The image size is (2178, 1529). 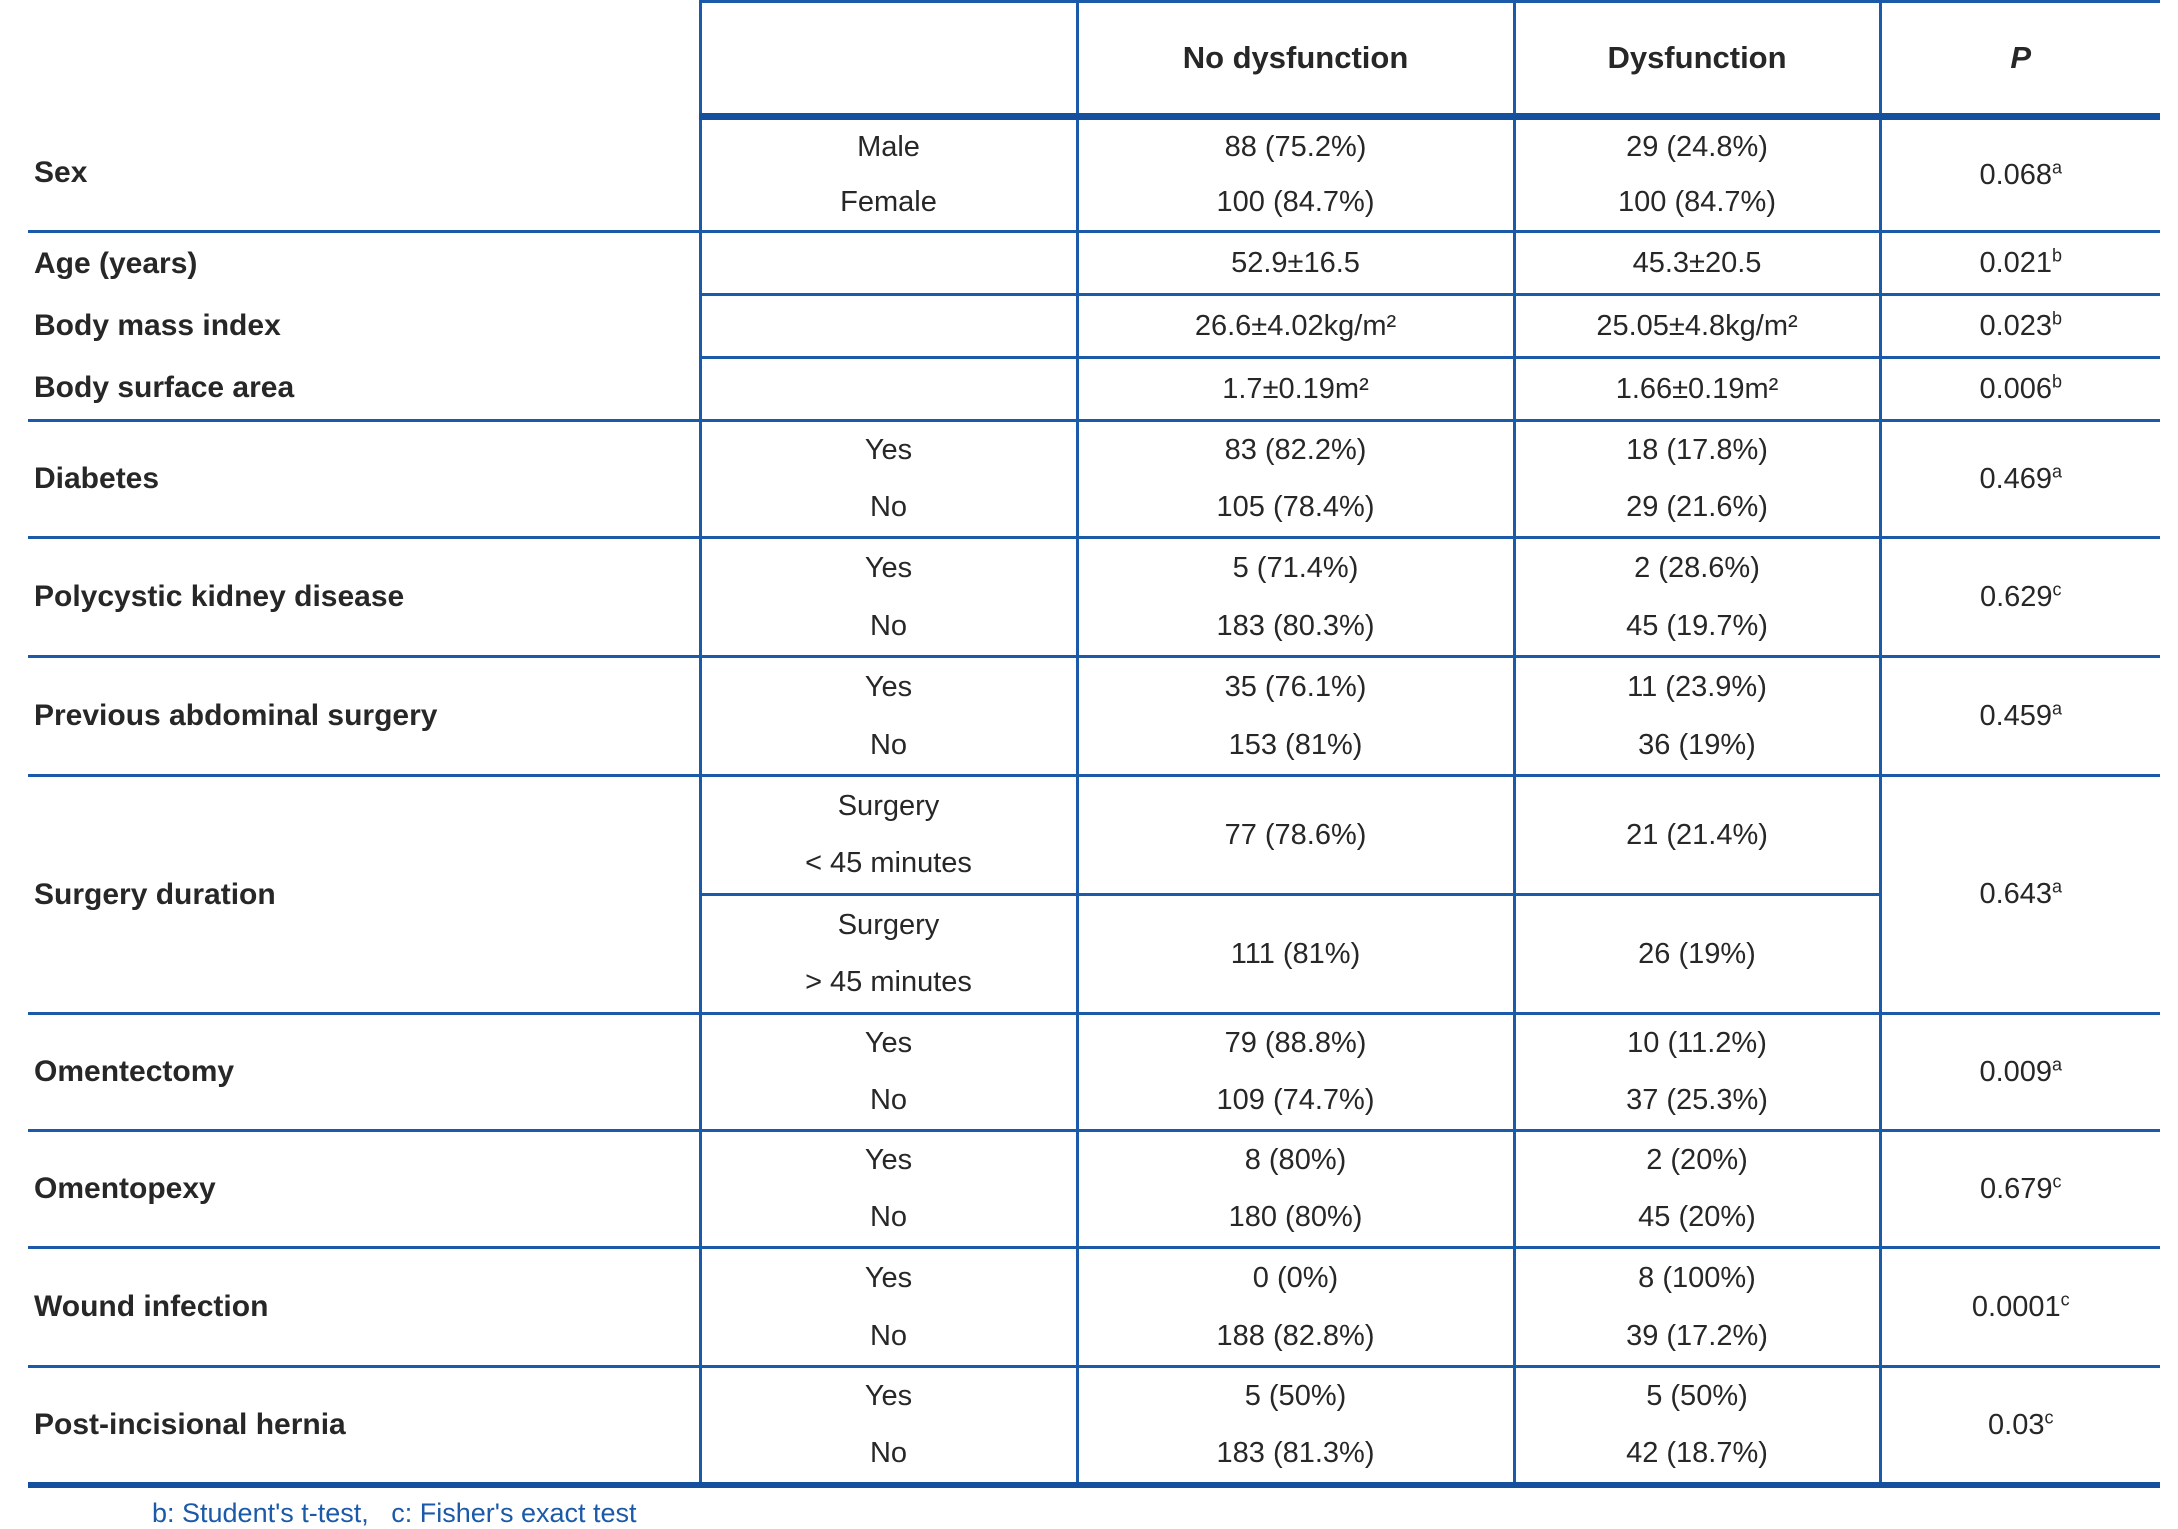 What do you see at coordinates (364, 1307) in the screenshot?
I see `row-label-wound-infection: Wound infection` at bounding box center [364, 1307].